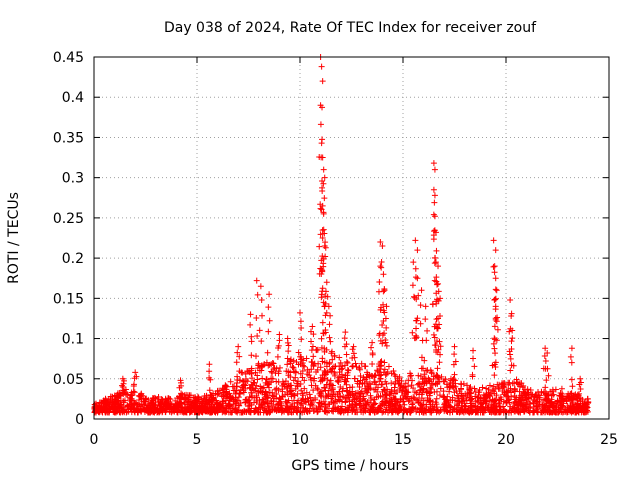 The height and width of the screenshot is (480, 640). Describe the element at coordinates (68, 219) in the screenshot. I see `y-tick-label: 0.25` at that location.